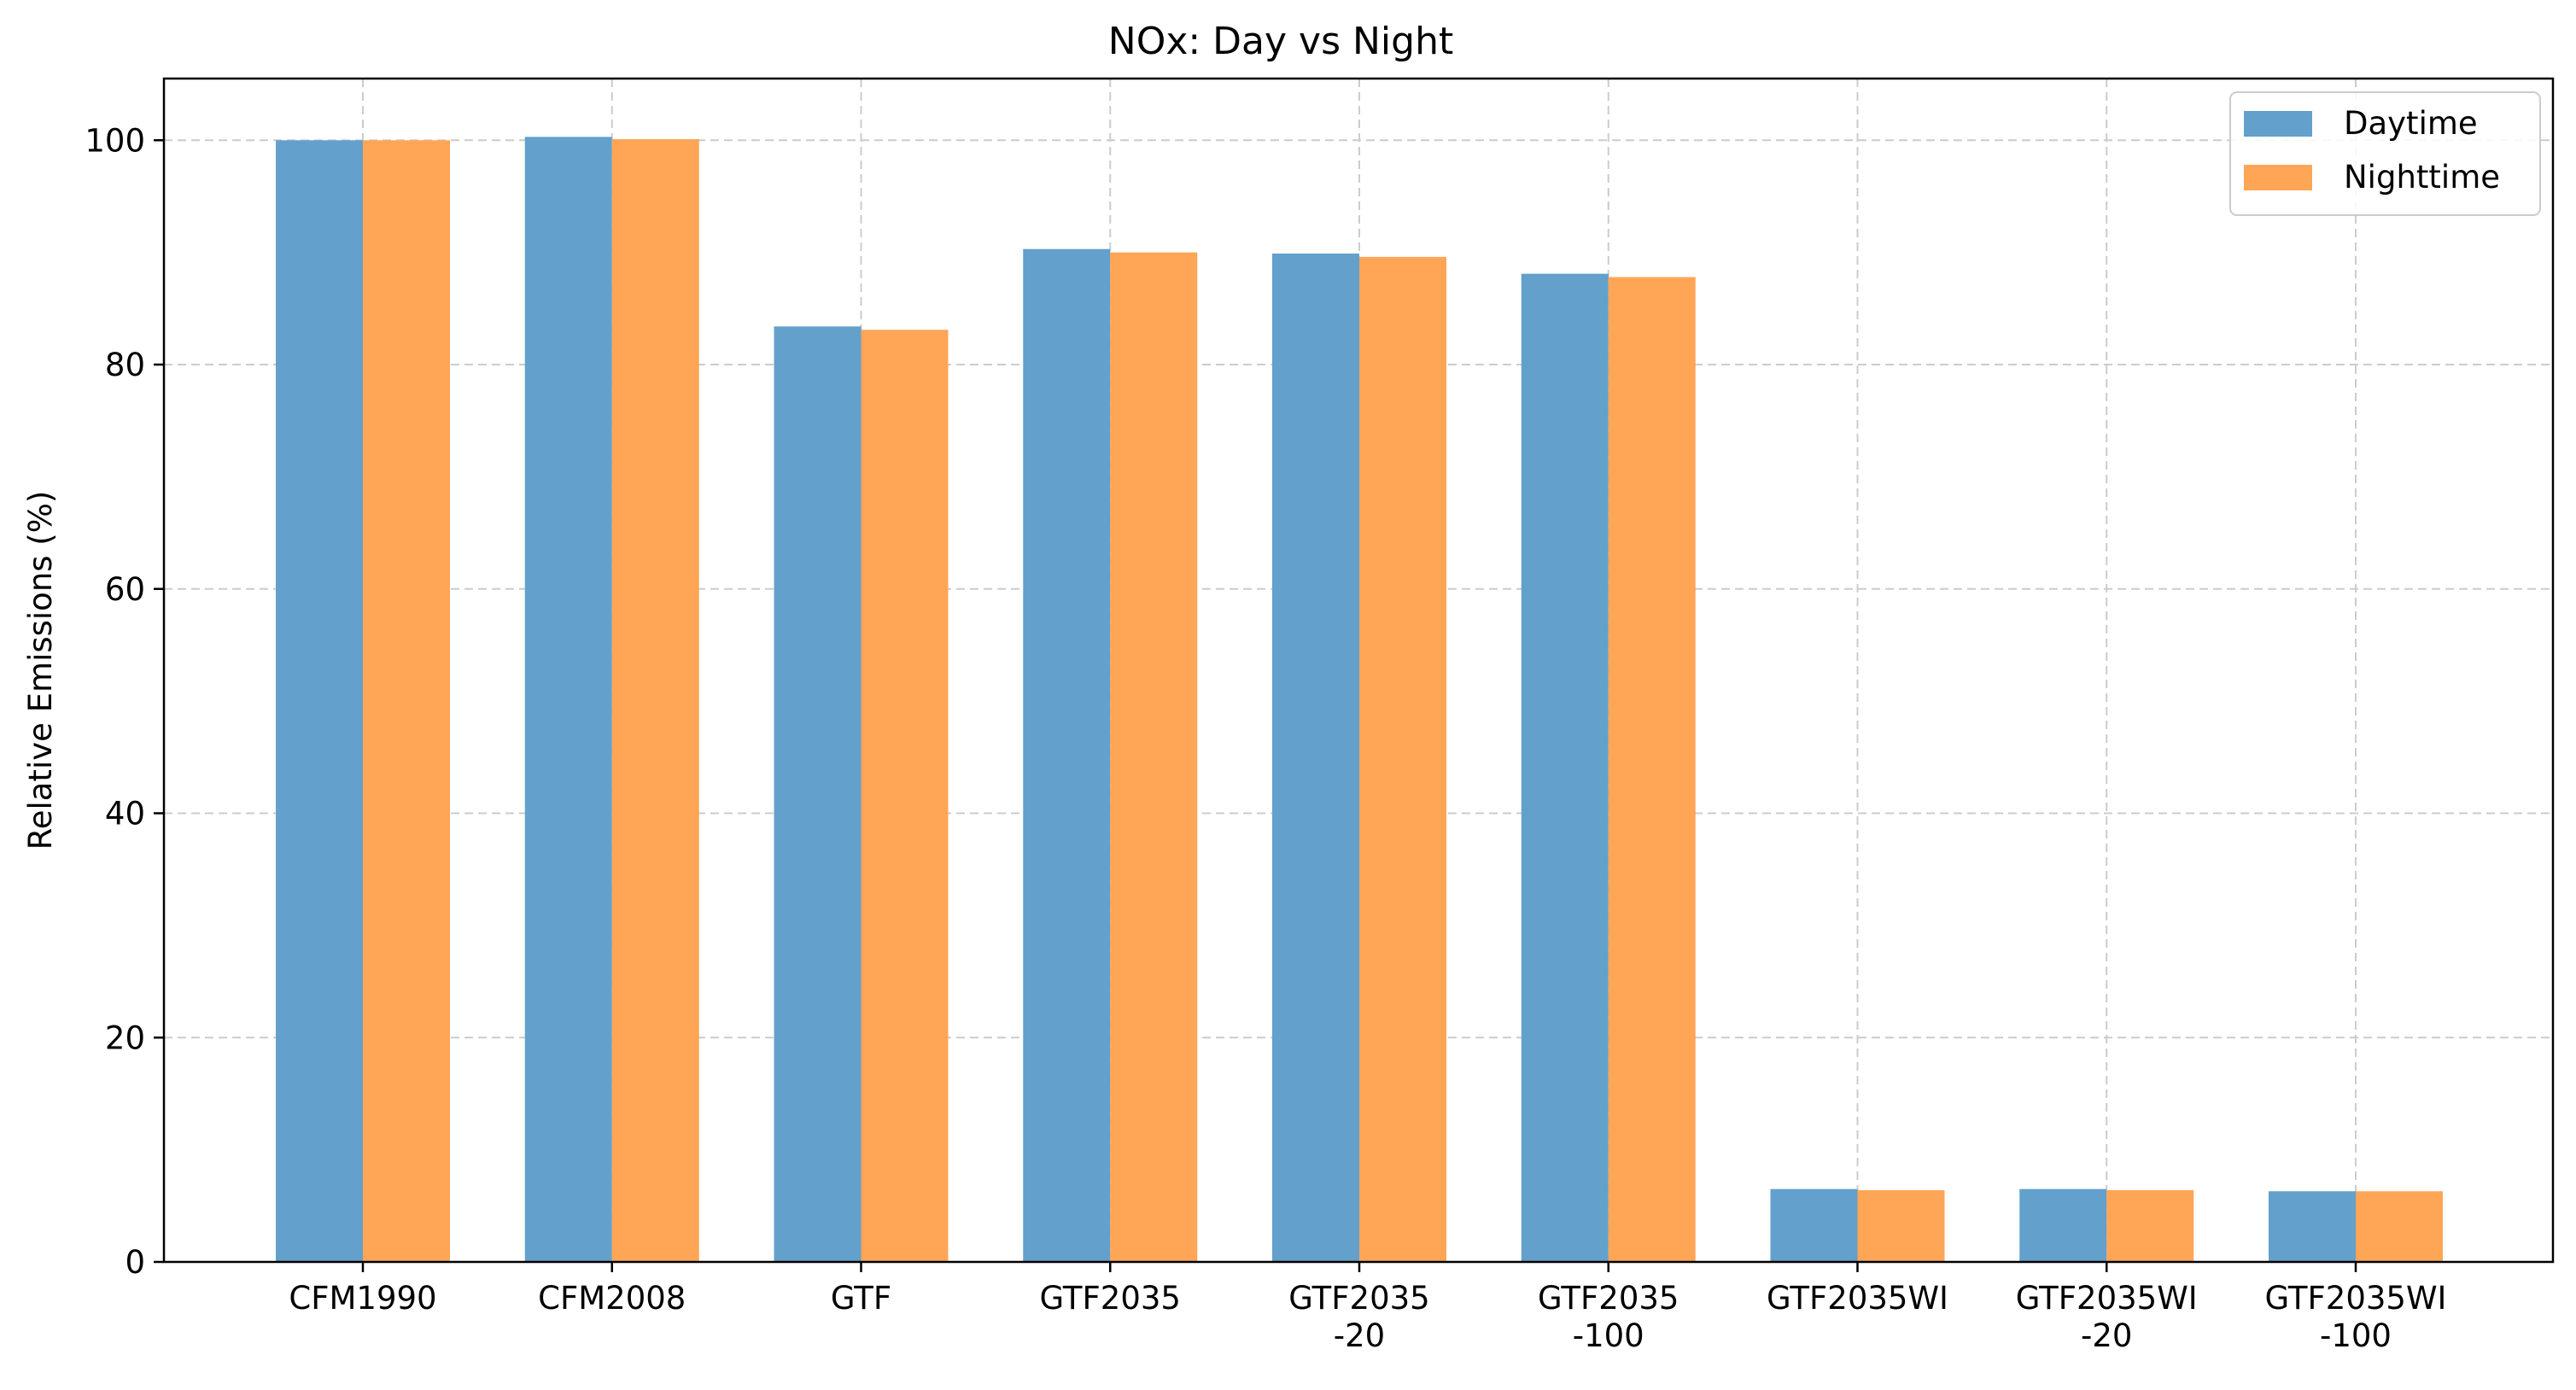 This screenshot has width=2576, height=1390. I want to click on x-tick-label: GTF2035 -20, so click(1358, 1317).